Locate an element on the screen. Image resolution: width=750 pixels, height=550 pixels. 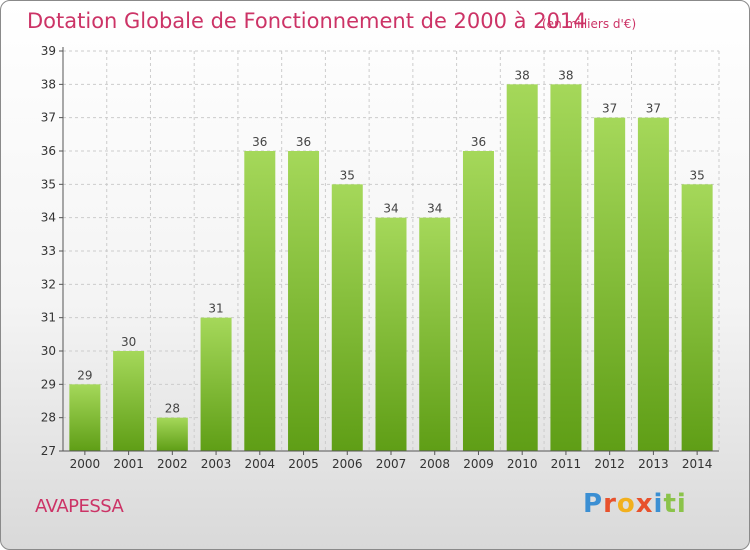
x-tick-label: 2008 is located at coordinates (434, 464).